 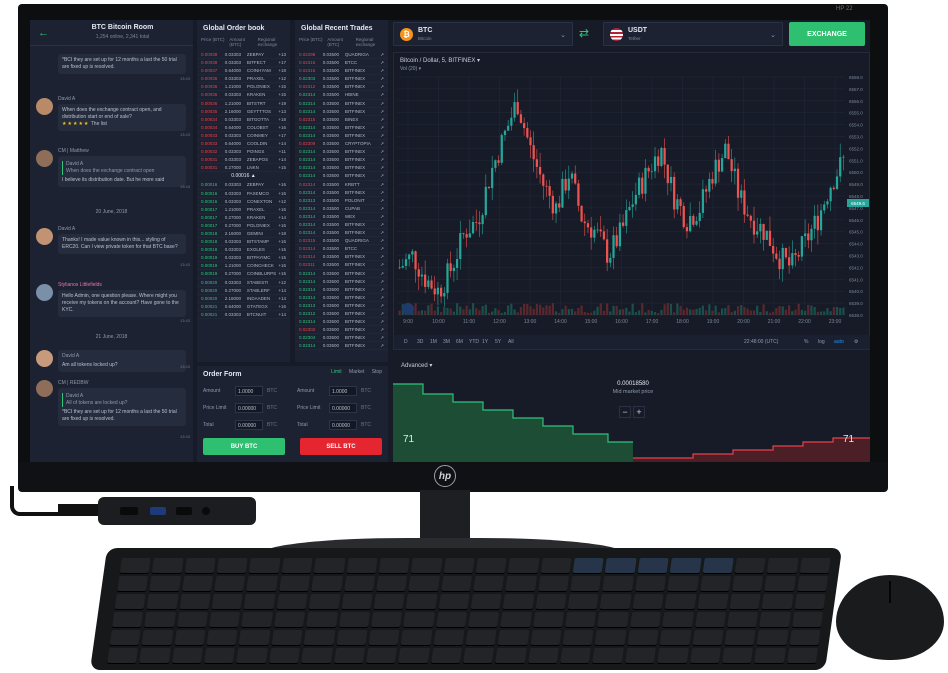 I want to click on bid-row: 0.00017 1.21000 PRAXEL +16, so click(x=243, y=210).